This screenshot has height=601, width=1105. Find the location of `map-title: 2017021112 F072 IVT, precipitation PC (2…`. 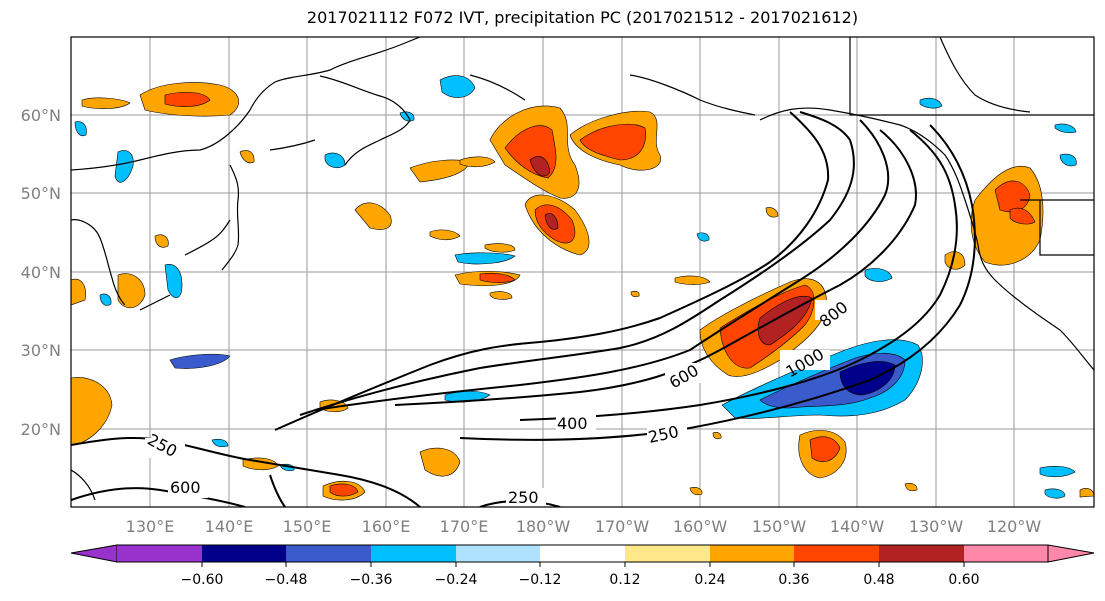

map-title: 2017021112 F072 IVT, precipitation PC (2… is located at coordinates (582, 17).